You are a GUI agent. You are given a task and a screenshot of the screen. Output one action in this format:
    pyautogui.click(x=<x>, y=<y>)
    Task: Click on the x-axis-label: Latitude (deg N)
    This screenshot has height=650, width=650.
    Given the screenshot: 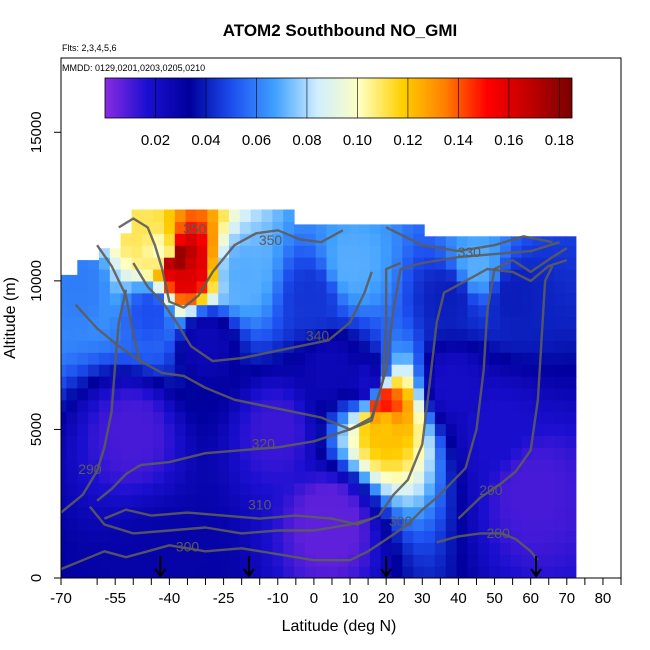 What is the action you would take?
    pyautogui.click(x=339, y=626)
    